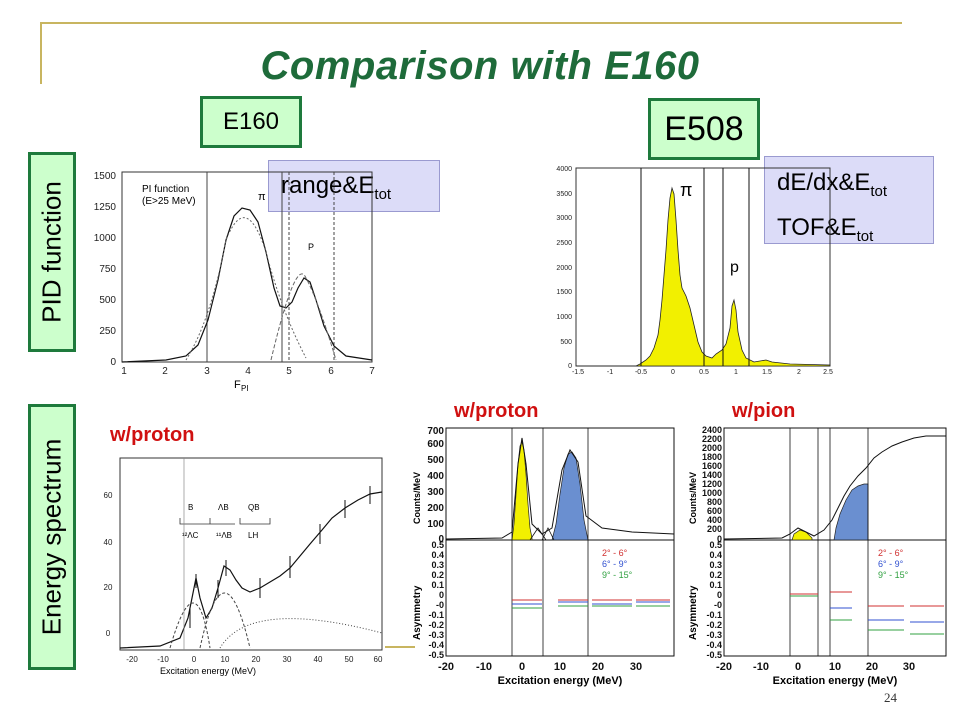 The height and width of the screenshot is (720, 960). What do you see at coordinates (436, 615) in the screenshot?
I see `e508-proton-ybot-m0.1: -0.1` at bounding box center [436, 615].